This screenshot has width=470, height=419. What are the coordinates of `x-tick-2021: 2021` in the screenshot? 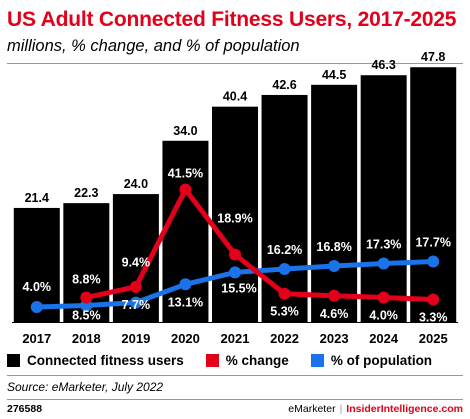 It's located at (235, 338).